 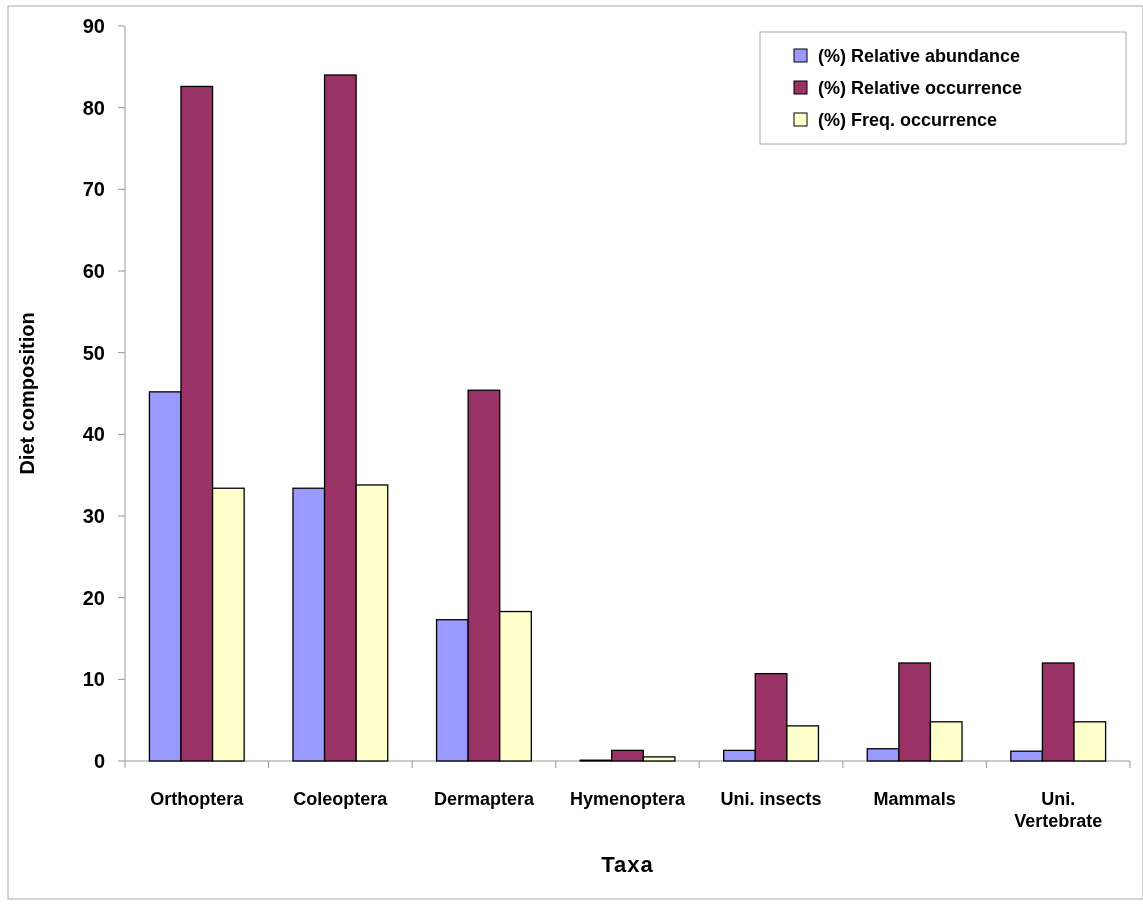 What do you see at coordinates (93, 107) in the screenshot?
I see `y-tick-label: 80` at bounding box center [93, 107].